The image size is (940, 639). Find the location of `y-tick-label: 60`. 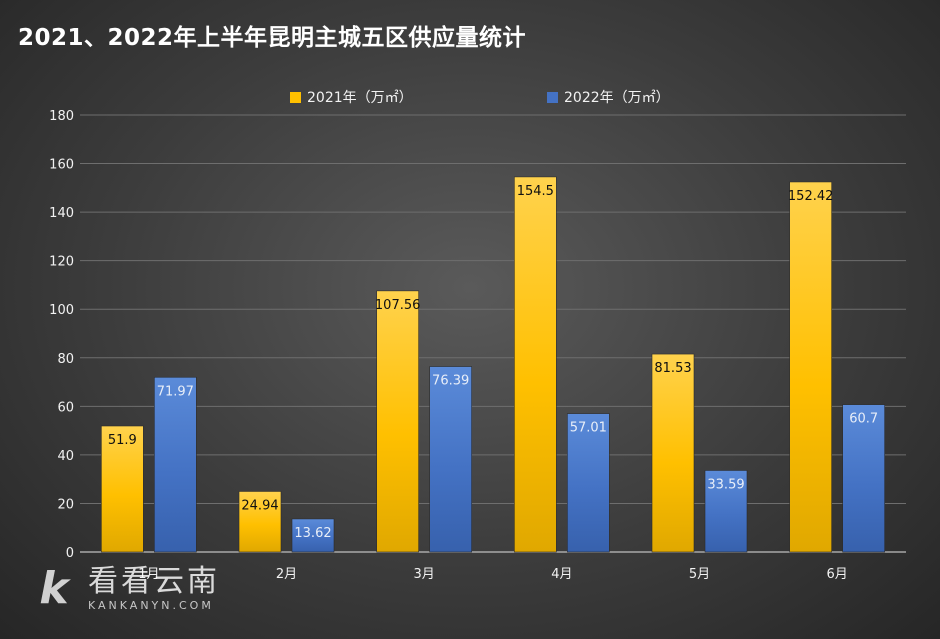

y-tick-label: 60 is located at coordinates (65, 407).